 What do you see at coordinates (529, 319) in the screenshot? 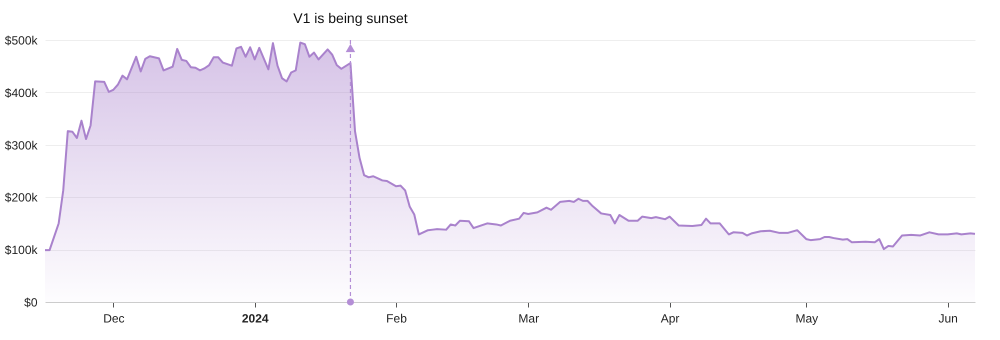
I see `x-tick-label: Mar` at bounding box center [529, 319].